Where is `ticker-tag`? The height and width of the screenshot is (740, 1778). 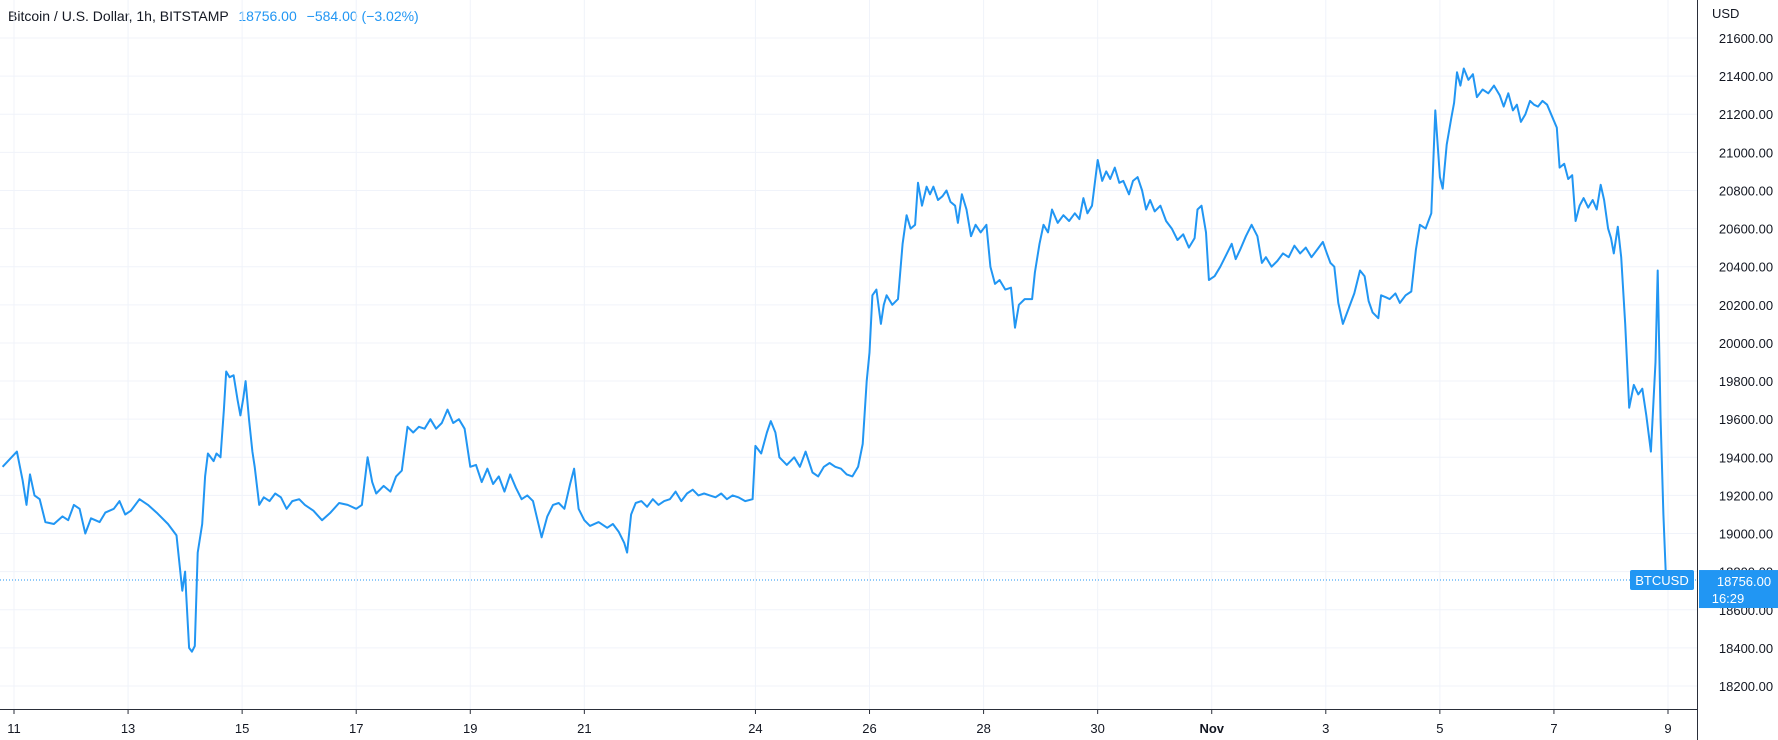
ticker-tag is located at coordinates (1662, 580).